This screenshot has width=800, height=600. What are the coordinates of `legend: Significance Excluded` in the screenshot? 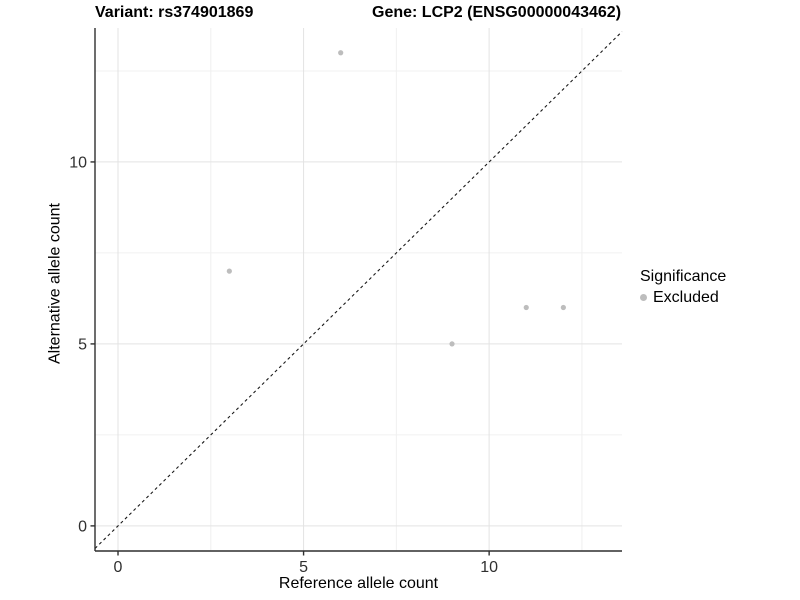 It's located at (683, 287).